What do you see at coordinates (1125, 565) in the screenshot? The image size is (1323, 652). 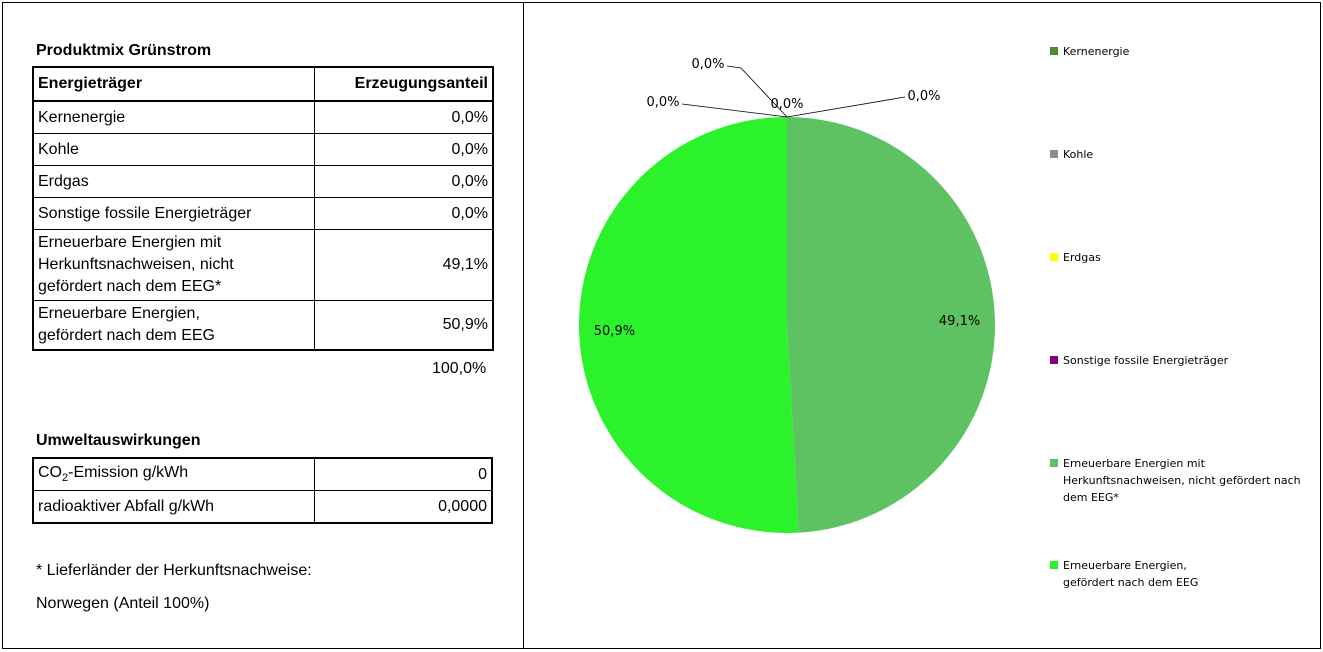 I see `legend-label: Erneuerbare Energien,` at bounding box center [1125, 565].